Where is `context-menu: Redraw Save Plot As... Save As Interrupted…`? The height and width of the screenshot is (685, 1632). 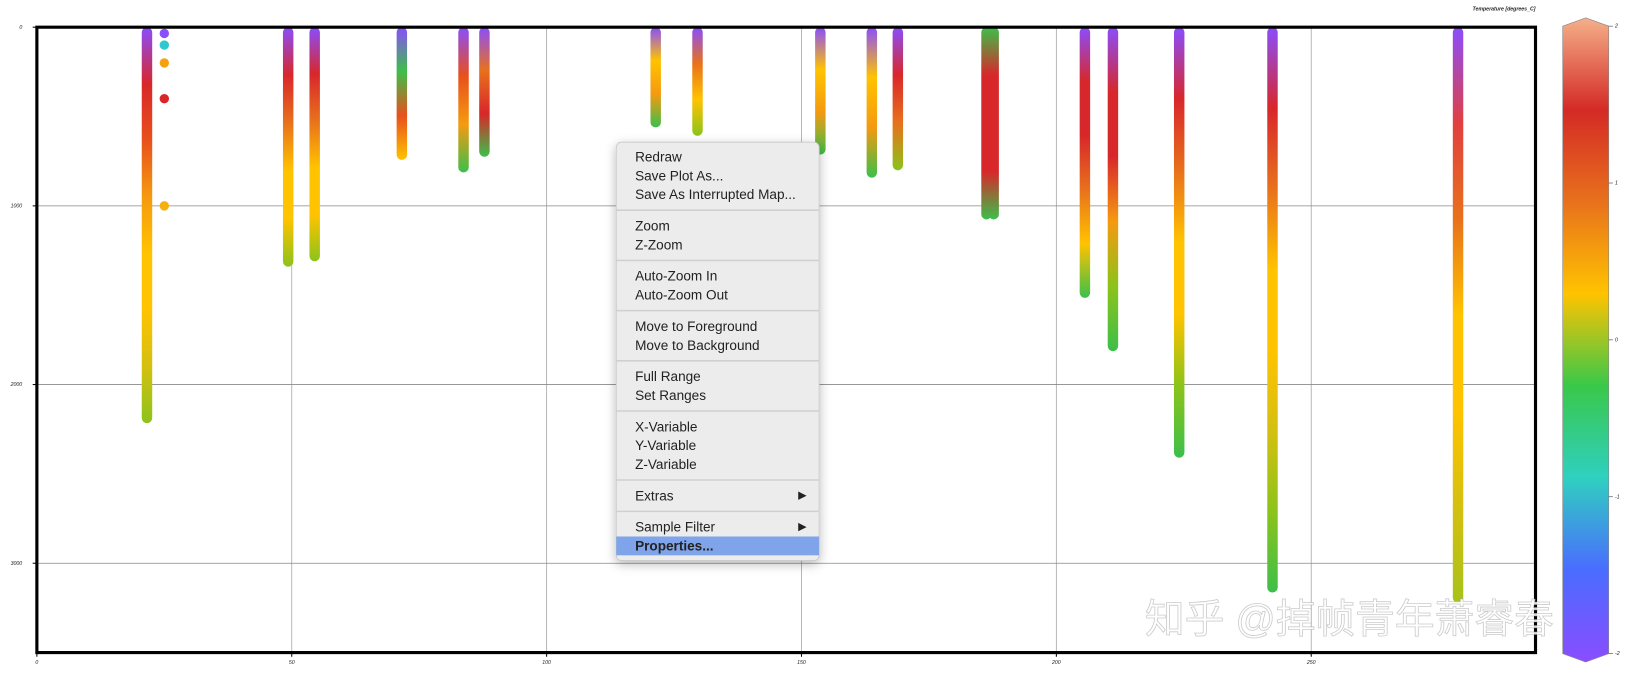 context-menu: Redraw Save Plot As... Save As Interrupted… is located at coordinates (717, 351).